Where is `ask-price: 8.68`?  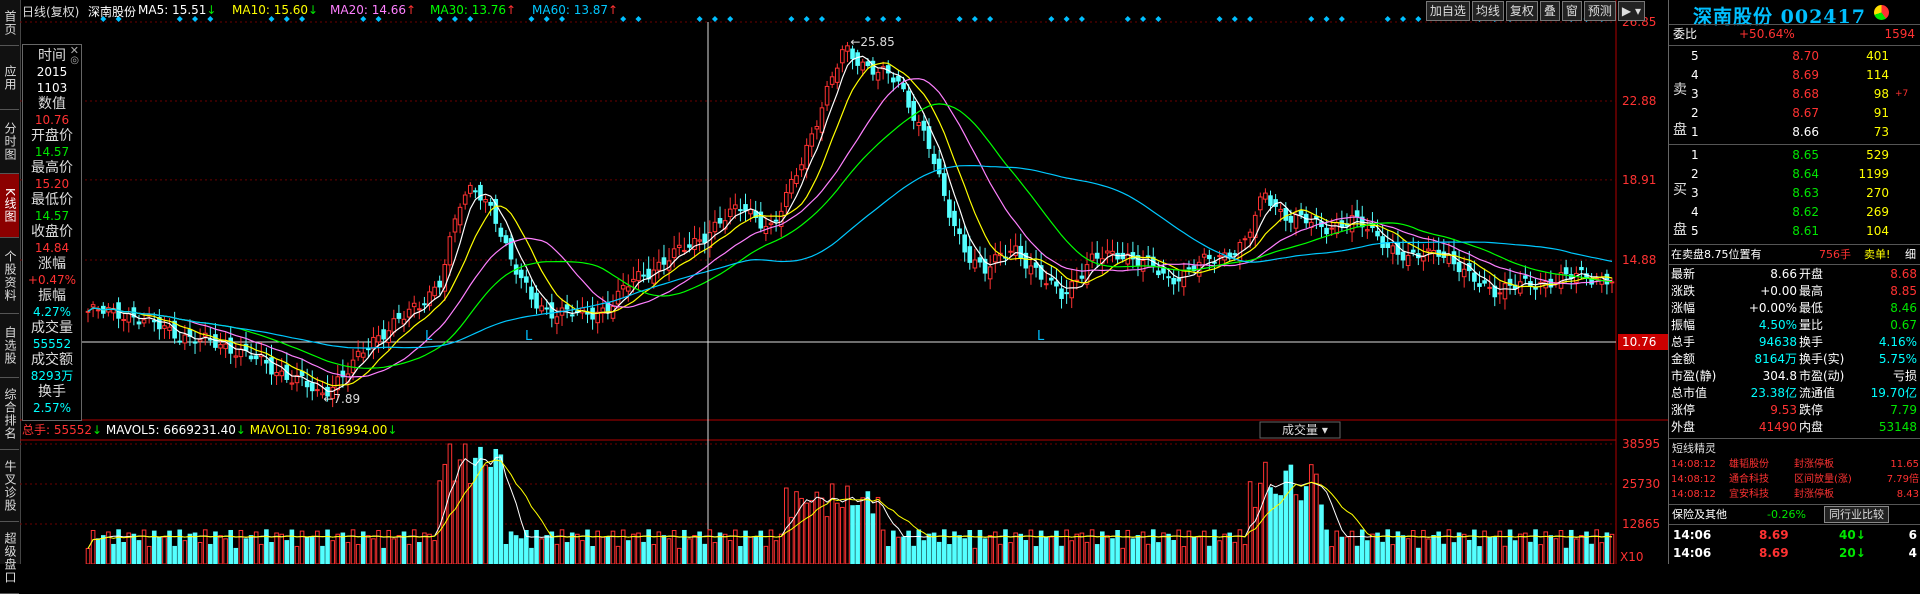
ask-price: 8.68 is located at coordinates (1805, 94).